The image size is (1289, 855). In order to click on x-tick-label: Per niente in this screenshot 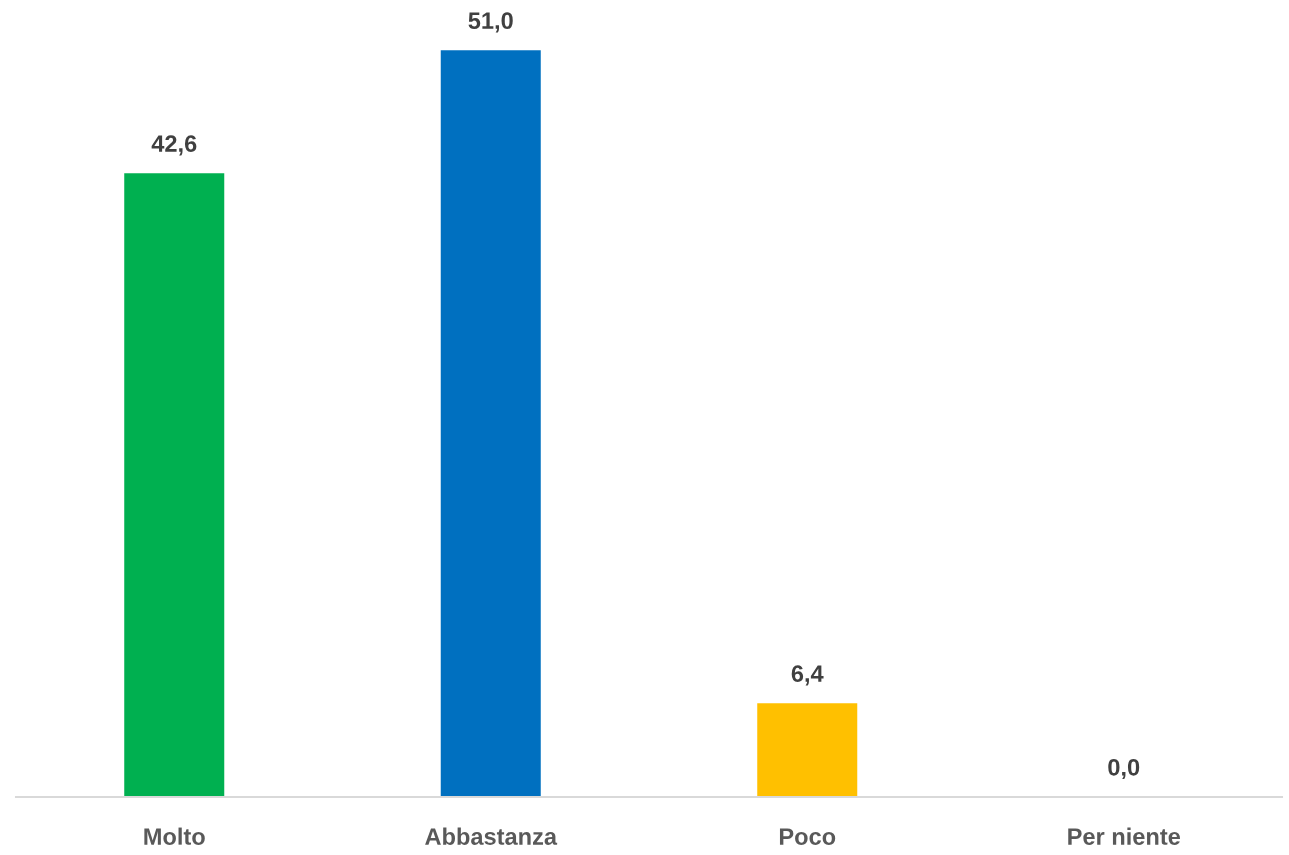, I will do `click(1124, 836)`.